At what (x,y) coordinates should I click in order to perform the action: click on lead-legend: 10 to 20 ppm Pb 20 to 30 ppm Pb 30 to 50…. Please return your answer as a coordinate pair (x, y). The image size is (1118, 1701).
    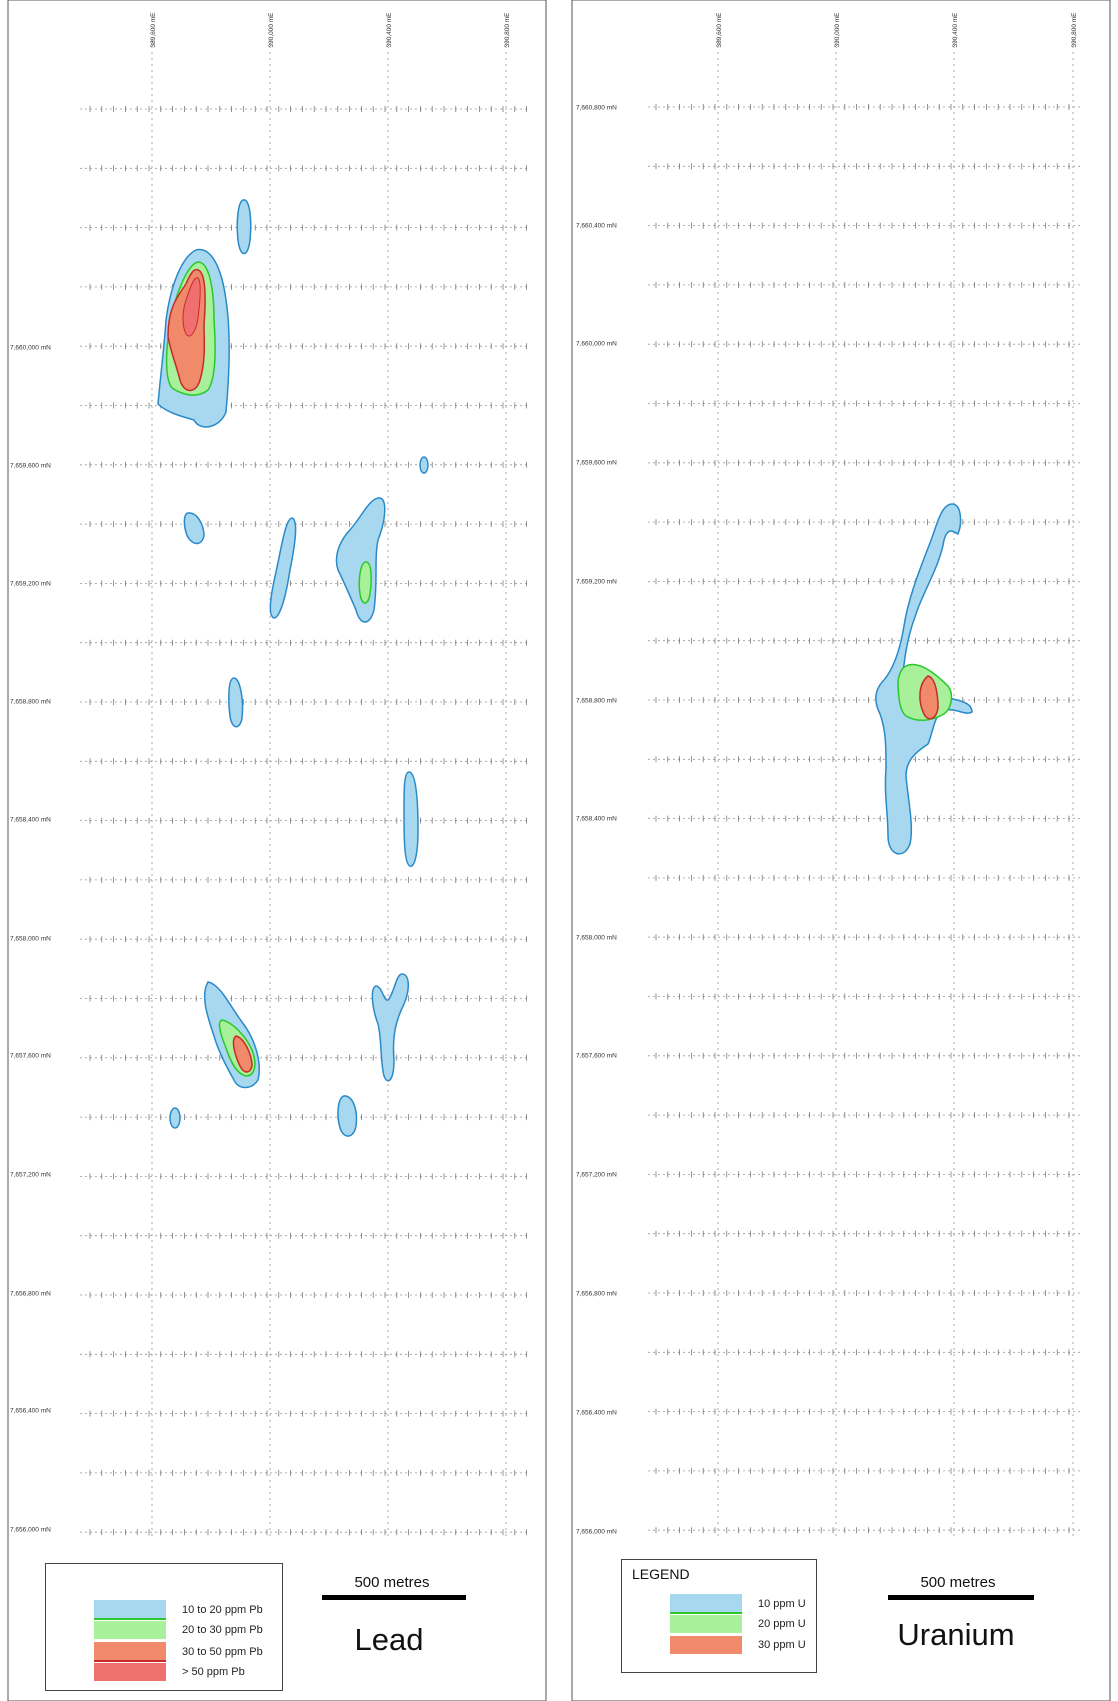
    Looking at the image, I should click on (164, 1627).